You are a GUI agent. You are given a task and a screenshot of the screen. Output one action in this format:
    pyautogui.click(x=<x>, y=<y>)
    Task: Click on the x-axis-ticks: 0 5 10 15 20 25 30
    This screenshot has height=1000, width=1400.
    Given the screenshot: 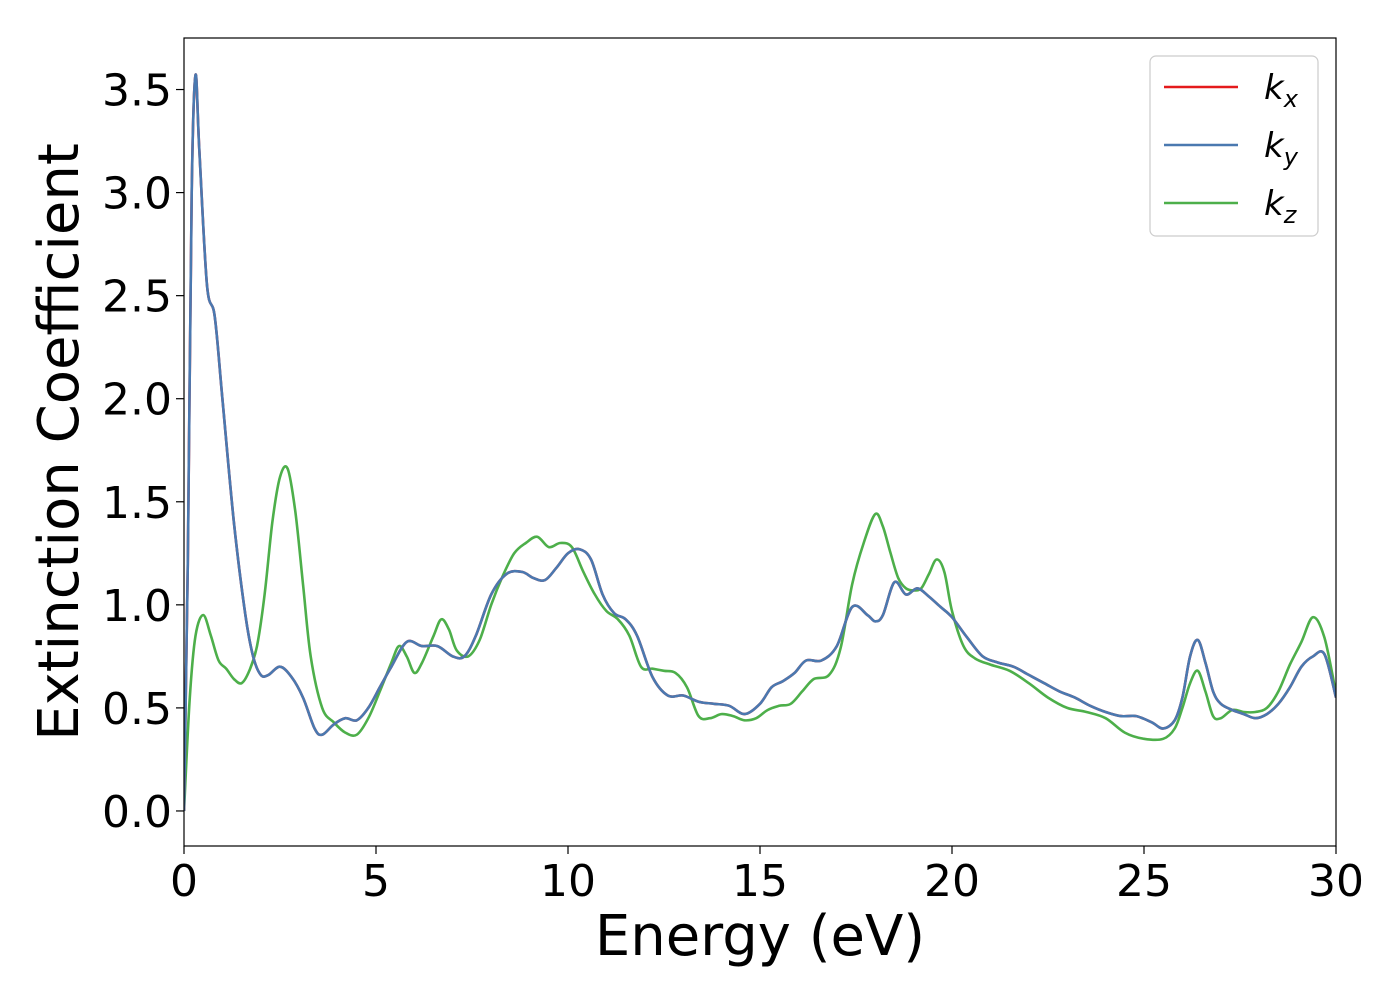 What is the action you would take?
    pyautogui.click(x=767, y=876)
    